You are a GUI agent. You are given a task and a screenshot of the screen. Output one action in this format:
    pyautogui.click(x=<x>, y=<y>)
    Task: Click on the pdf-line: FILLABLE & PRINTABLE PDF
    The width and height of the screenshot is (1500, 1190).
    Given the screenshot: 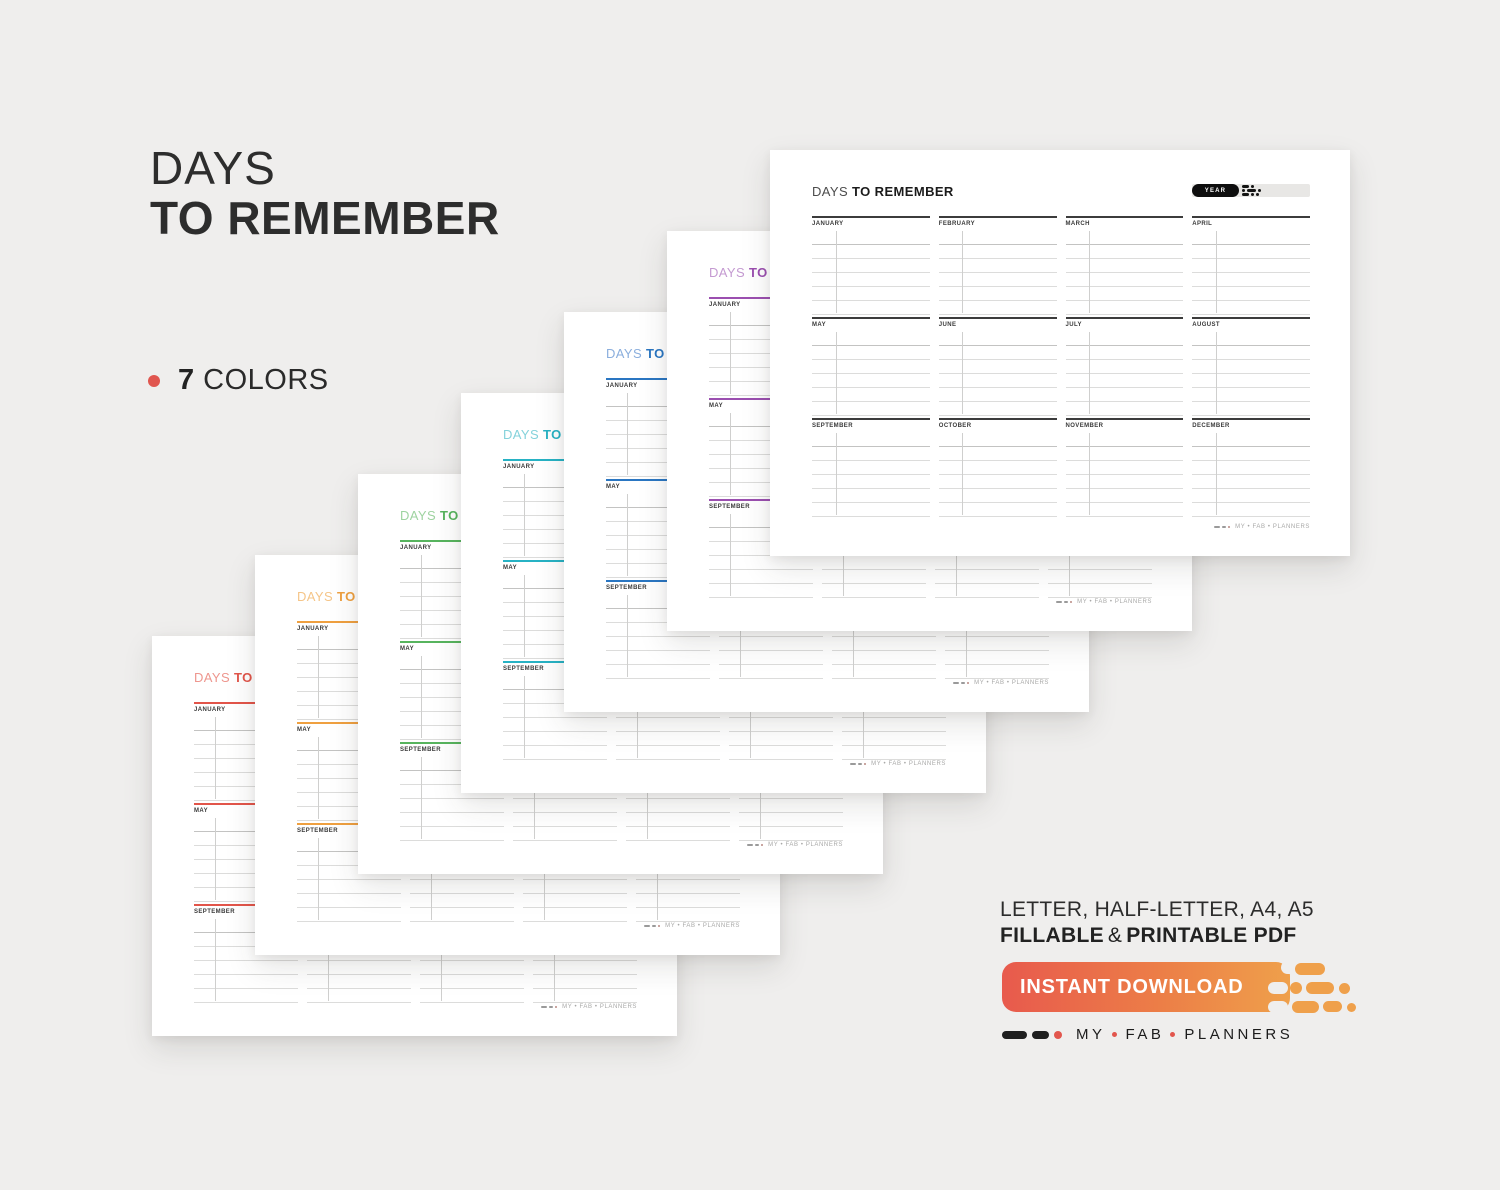 What is the action you would take?
    pyautogui.click(x=1148, y=936)
    